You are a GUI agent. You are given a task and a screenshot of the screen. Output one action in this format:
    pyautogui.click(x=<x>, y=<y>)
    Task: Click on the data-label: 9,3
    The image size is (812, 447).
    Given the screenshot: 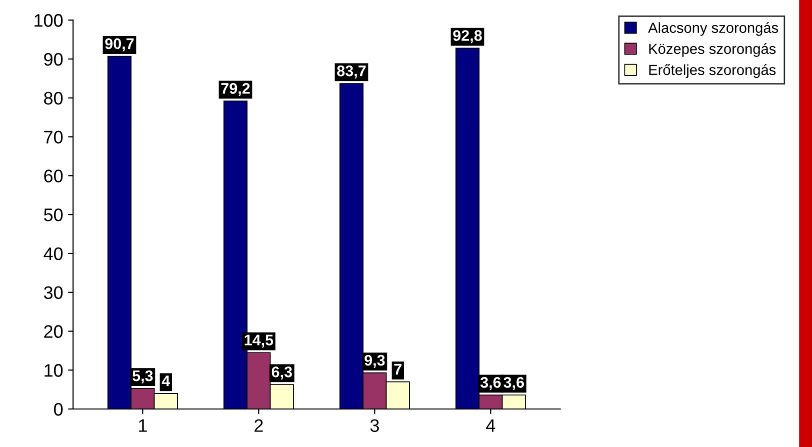 What is the action you would take?
    pyautogui.click(x=374, y=361)
    